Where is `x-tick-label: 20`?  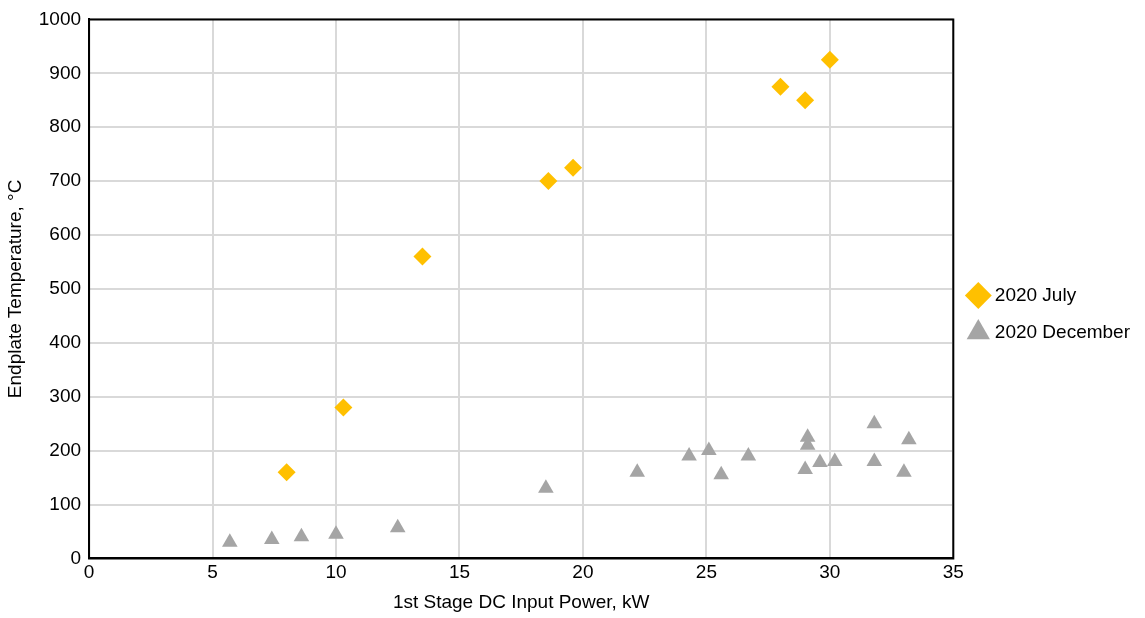 x-tick-label: 20 is located at coordinates (583, 572).